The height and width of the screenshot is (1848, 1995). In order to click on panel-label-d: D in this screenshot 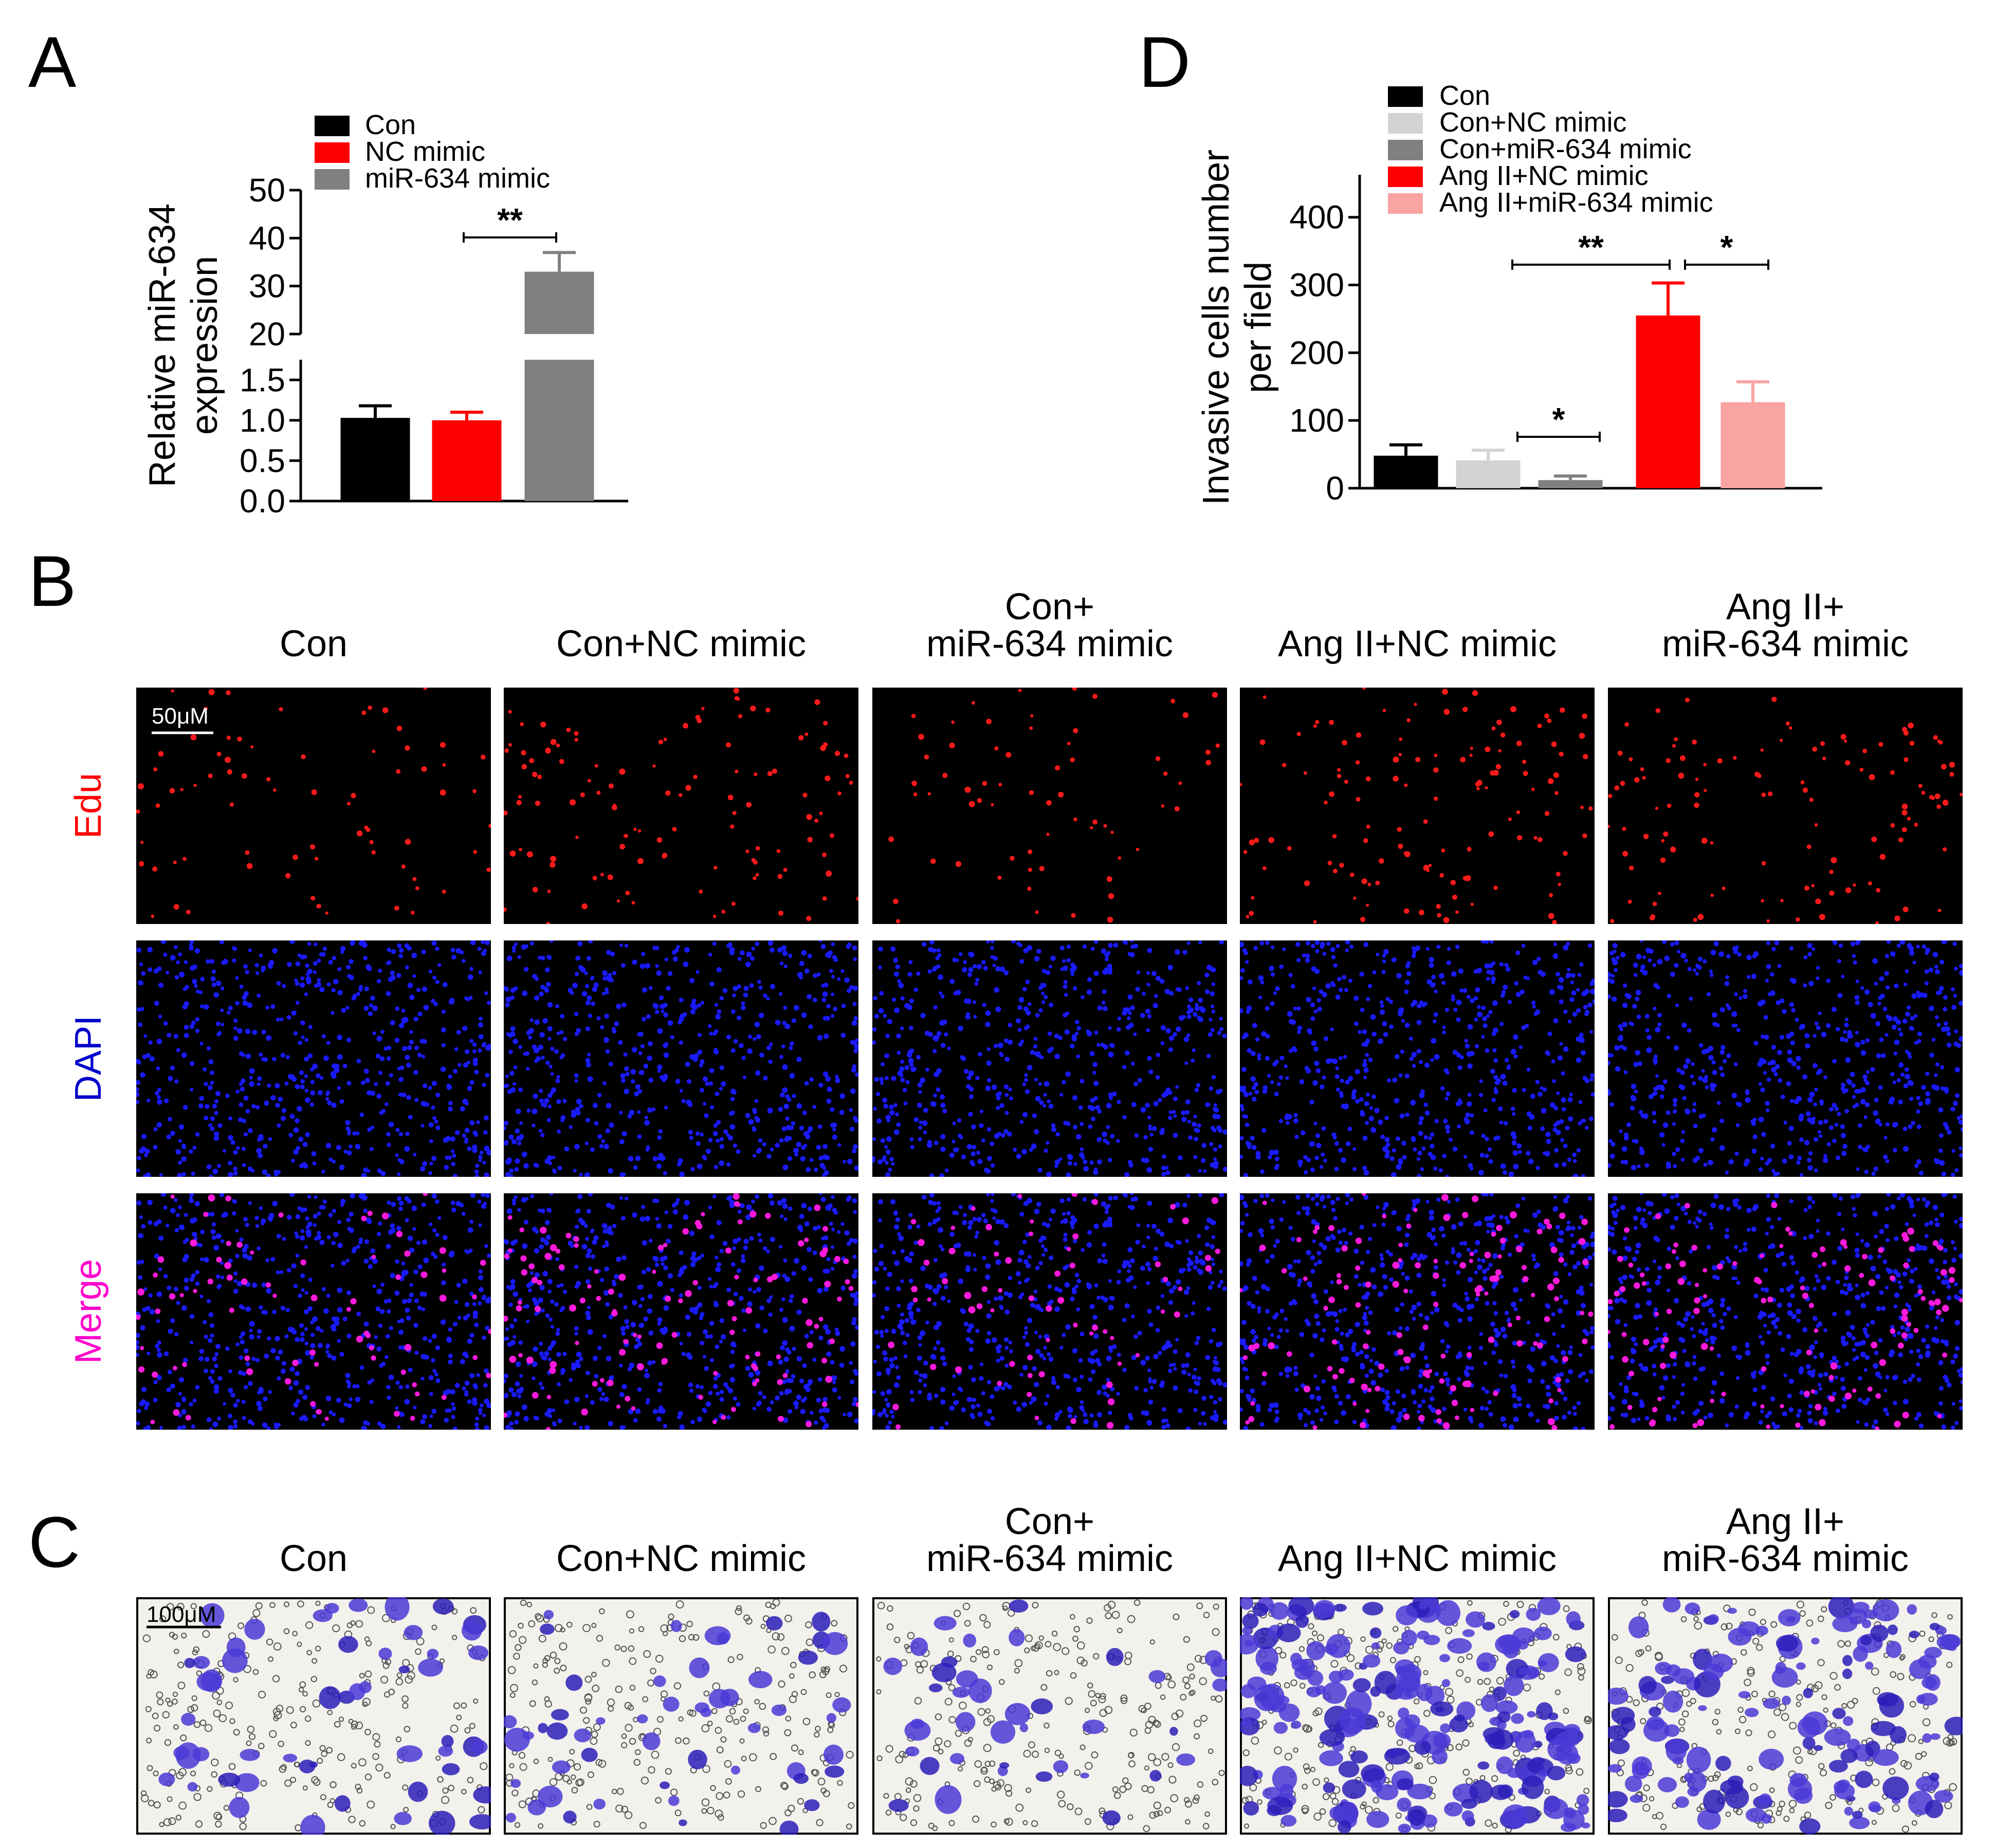, I will do `click(1165, 62)`.